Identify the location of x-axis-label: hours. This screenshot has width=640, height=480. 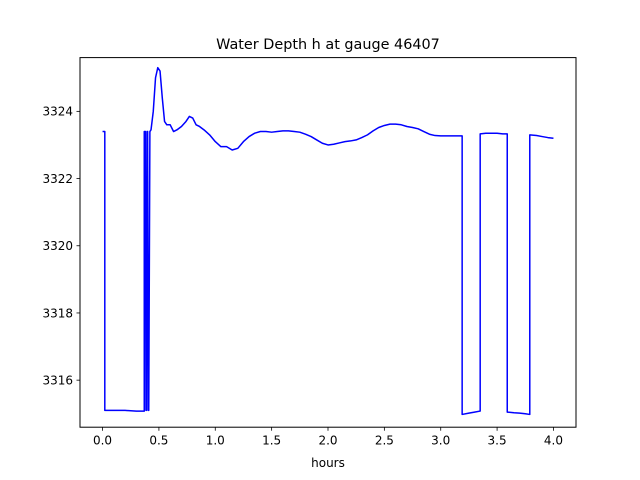
(328, 463).